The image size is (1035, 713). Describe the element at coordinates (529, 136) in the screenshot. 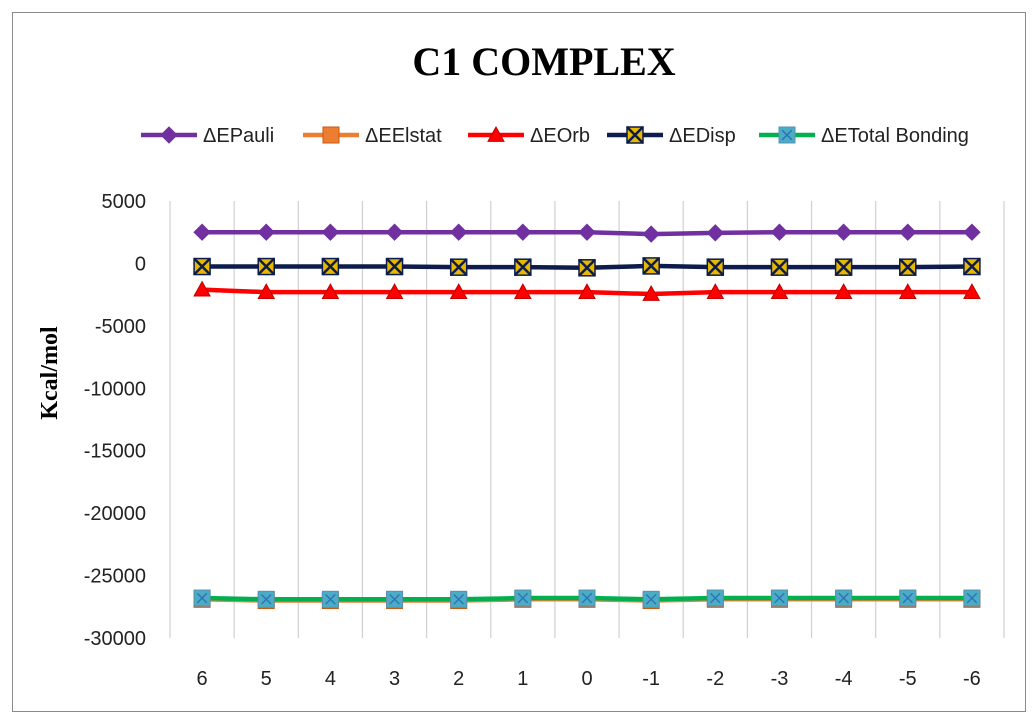

I see `legend-item: ΔEOrb` at that location.